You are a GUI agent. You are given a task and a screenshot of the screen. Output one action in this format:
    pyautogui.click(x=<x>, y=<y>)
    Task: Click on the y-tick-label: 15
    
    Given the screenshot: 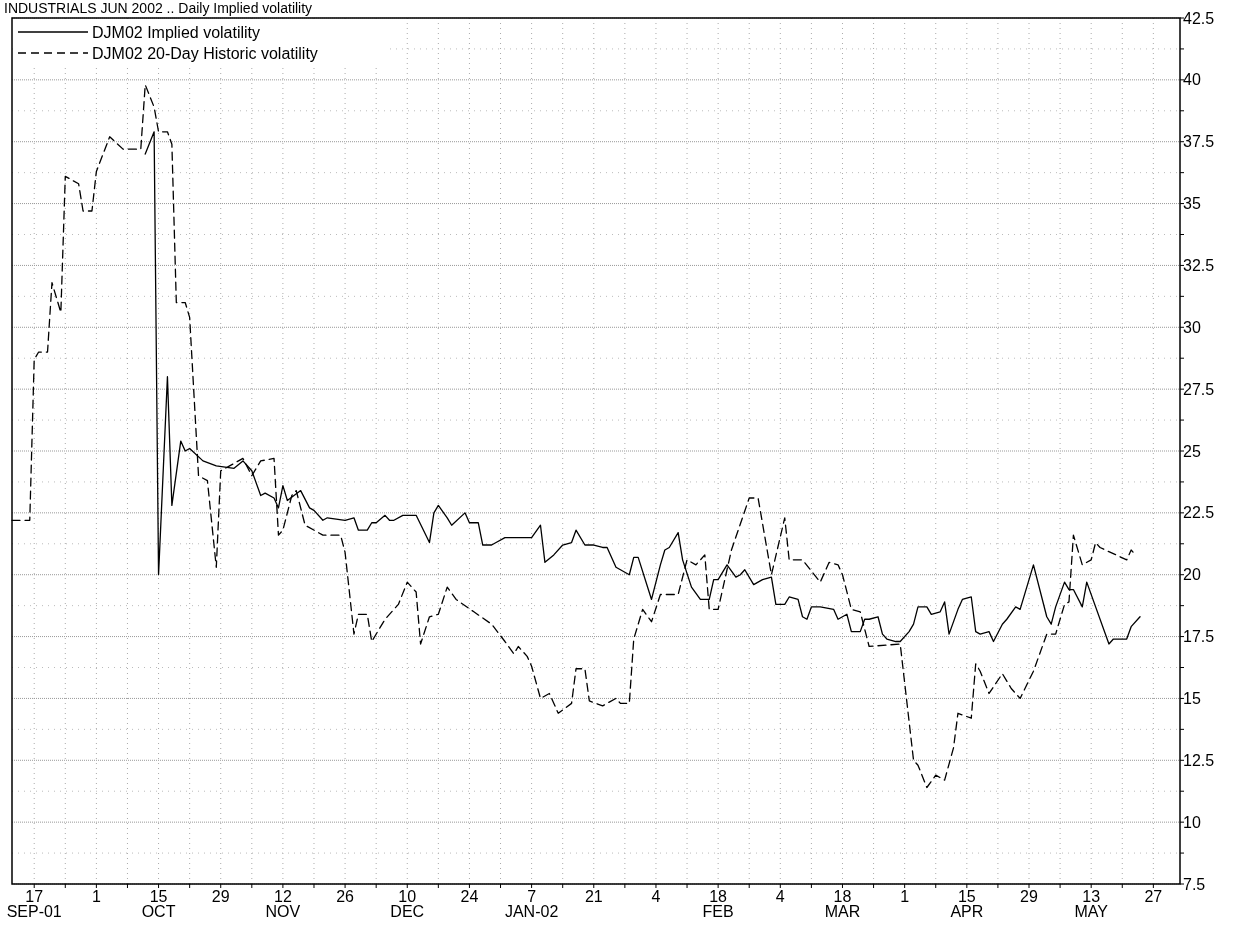 What is the action you would take?
    pyautogui.click(x=1192, y=699)
    